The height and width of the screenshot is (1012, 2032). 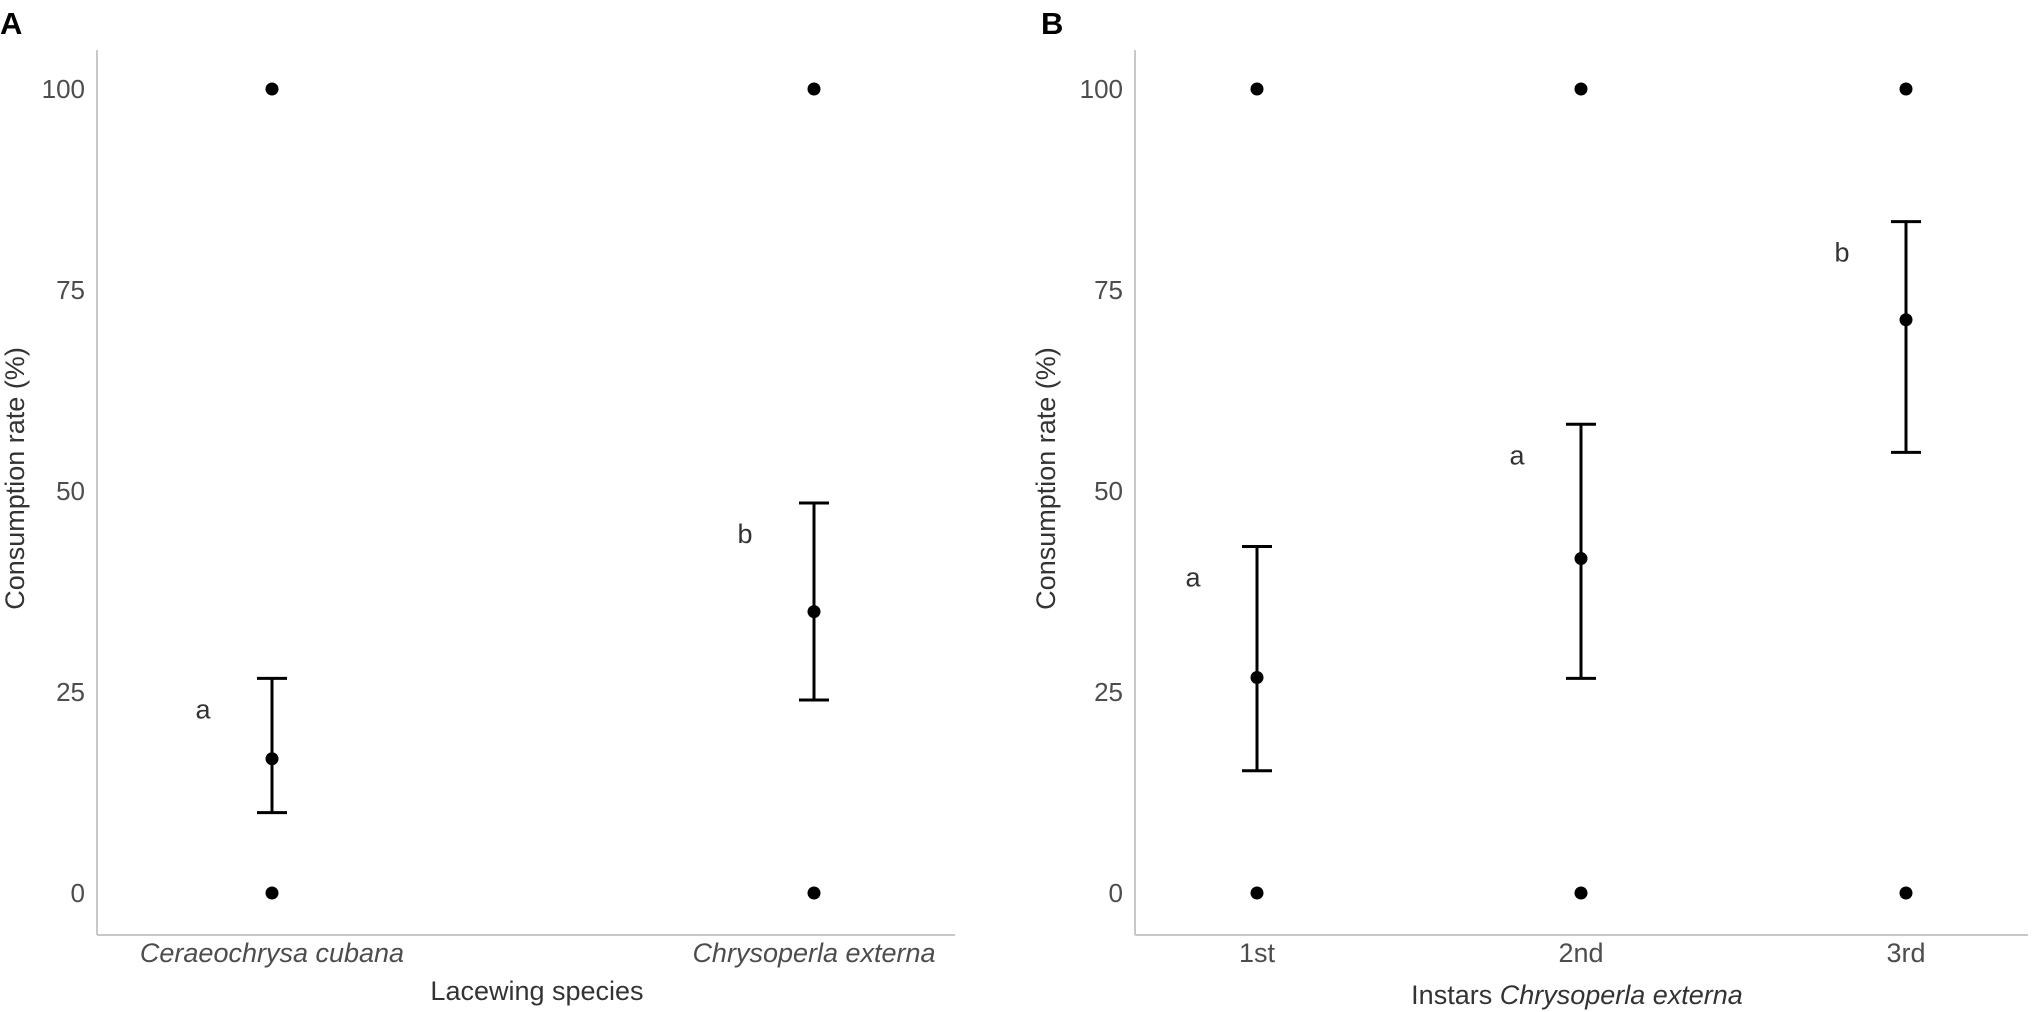 I want to click on x-tick-label: 2nd, so click(x=1580, y=953).